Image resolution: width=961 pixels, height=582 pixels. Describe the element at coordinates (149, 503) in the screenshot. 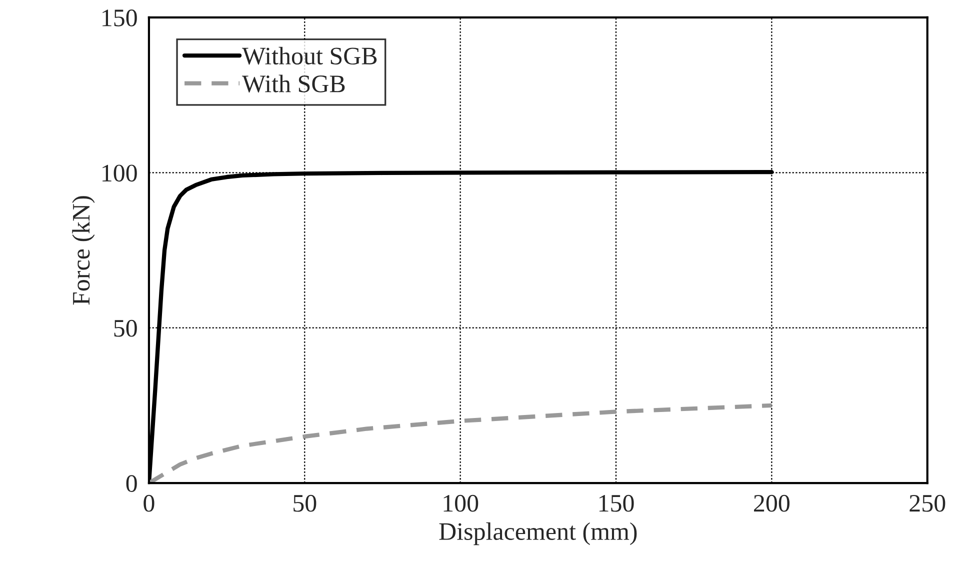

I see `x-tick-label: 0` at that location.